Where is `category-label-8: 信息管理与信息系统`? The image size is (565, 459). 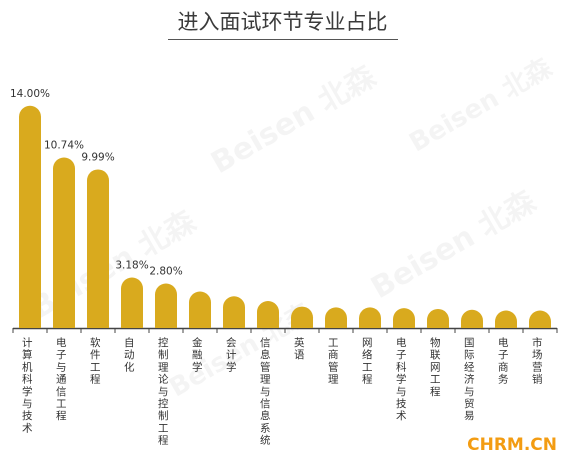 category-label-8: 信息管理与信息系统 is located at coordinates (265, 392).